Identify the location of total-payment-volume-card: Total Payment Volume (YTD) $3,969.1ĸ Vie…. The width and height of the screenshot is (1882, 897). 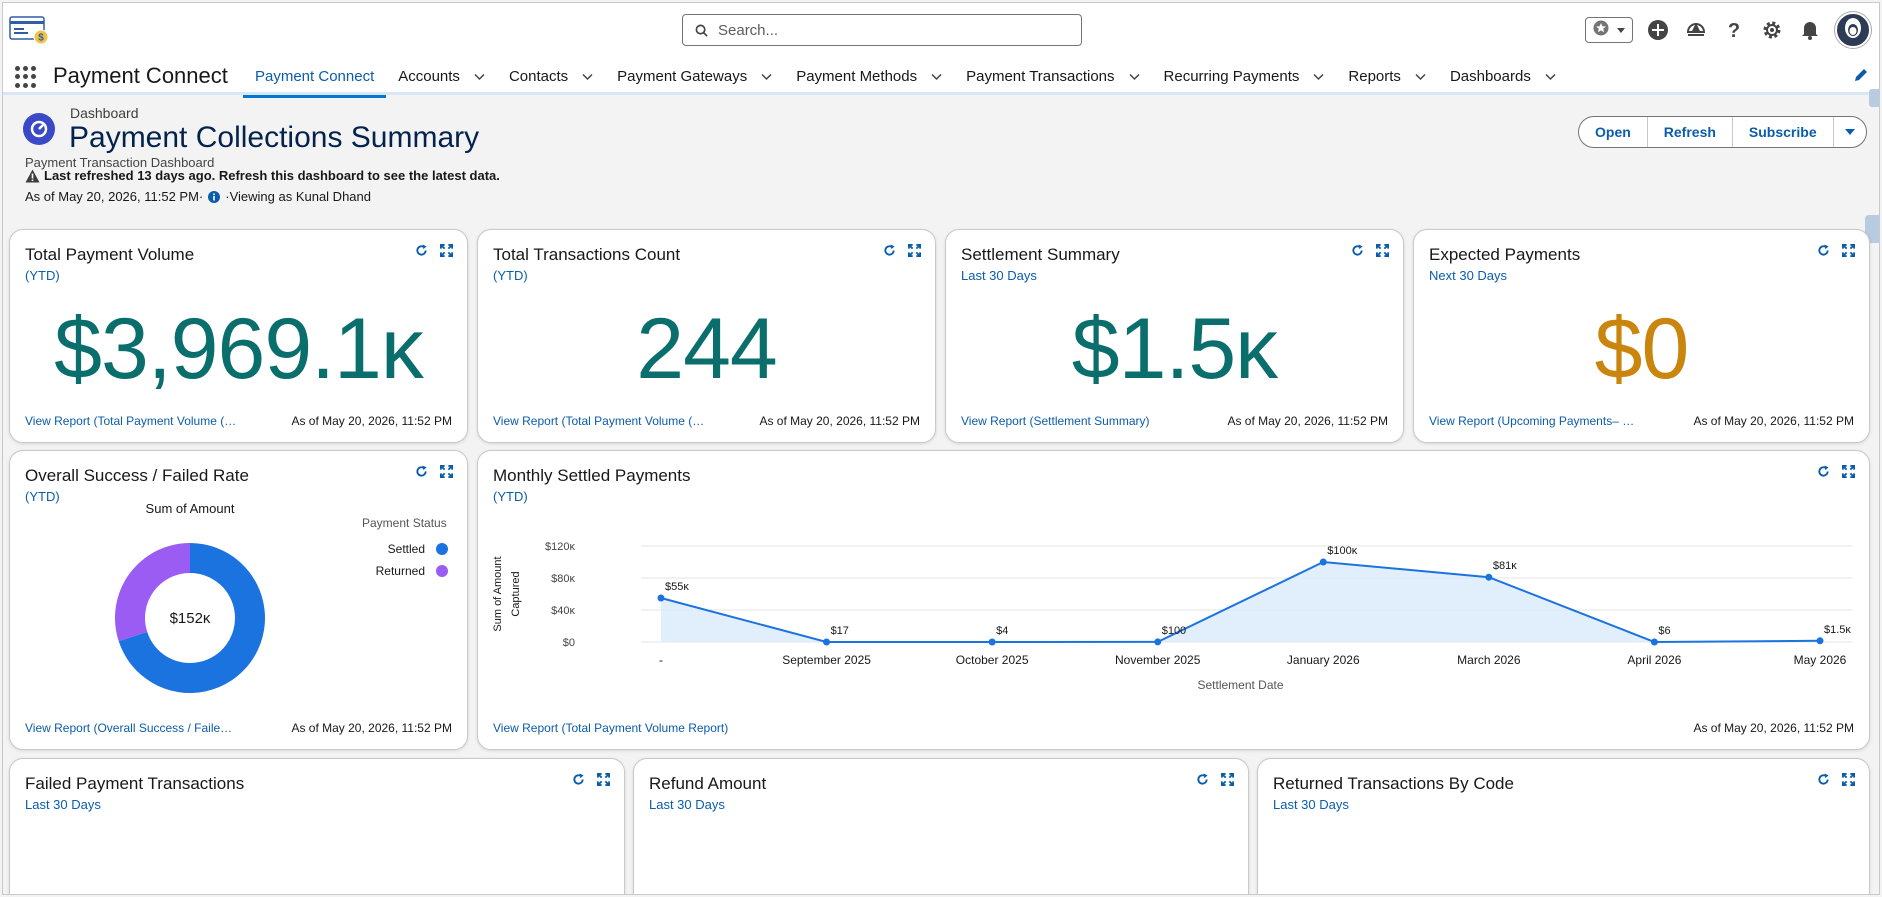
(238, 336).